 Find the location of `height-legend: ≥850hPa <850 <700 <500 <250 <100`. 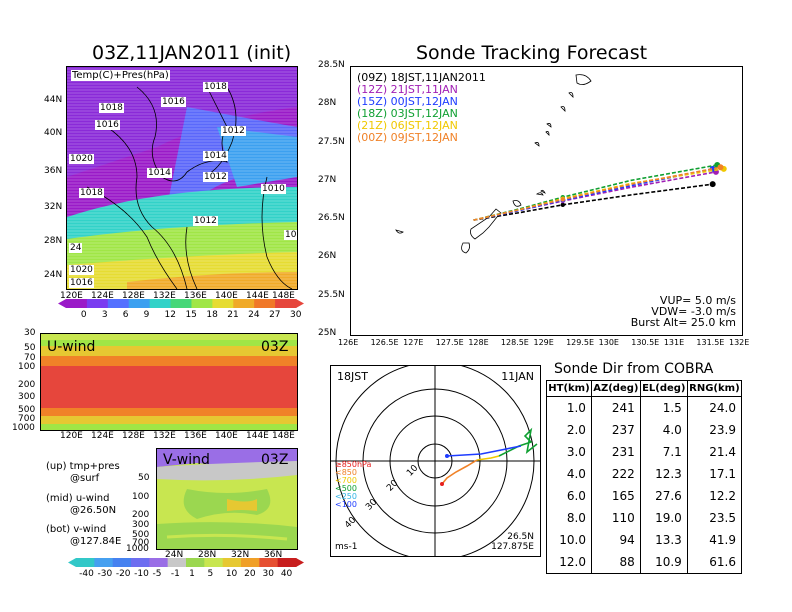

height-legend: ≥850hPa <850 <700 <500 <250 <100 is located at coordinates (353, 485).